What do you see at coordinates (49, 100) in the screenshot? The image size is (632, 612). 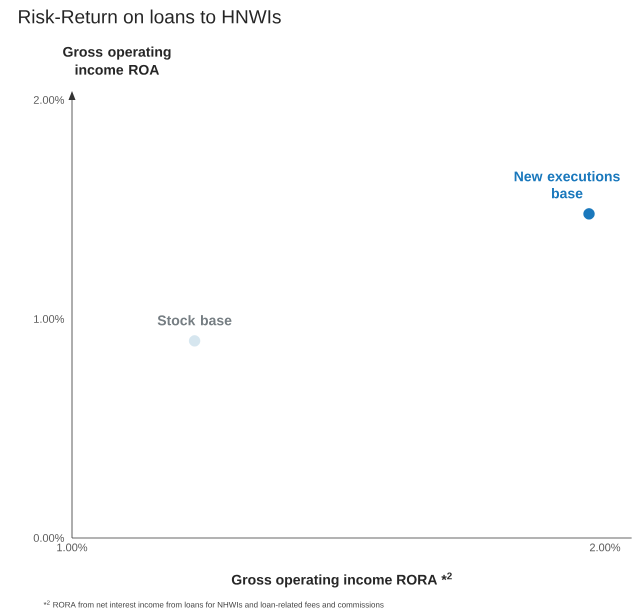 I see `y-tick-label: 2.00%` at bounding box center [49, 100].